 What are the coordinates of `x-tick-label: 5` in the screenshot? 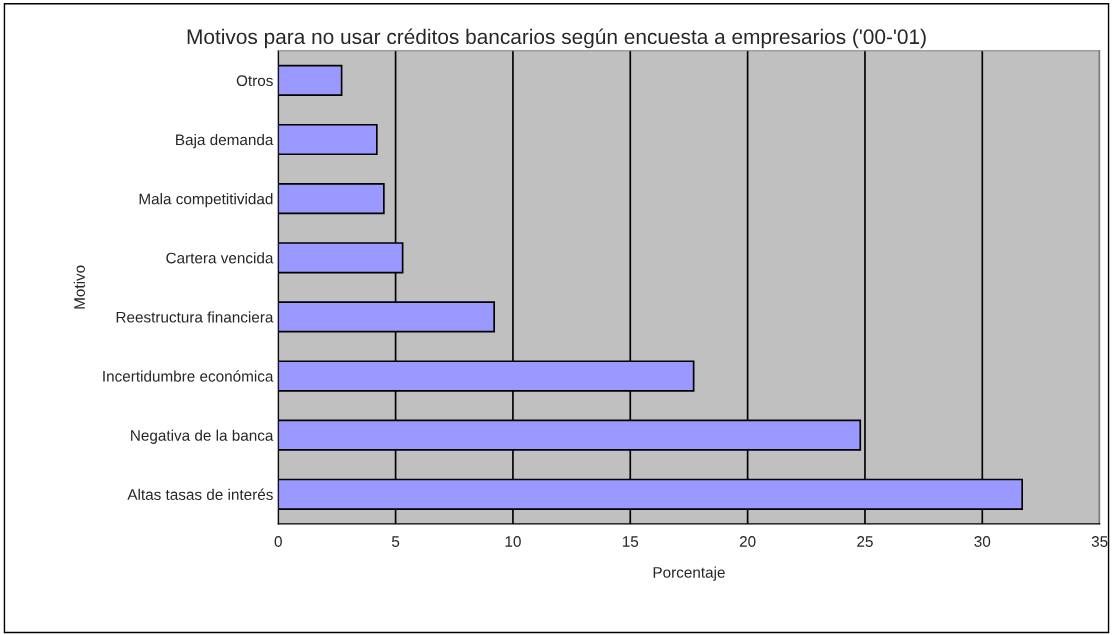 It's located at (395, 541).